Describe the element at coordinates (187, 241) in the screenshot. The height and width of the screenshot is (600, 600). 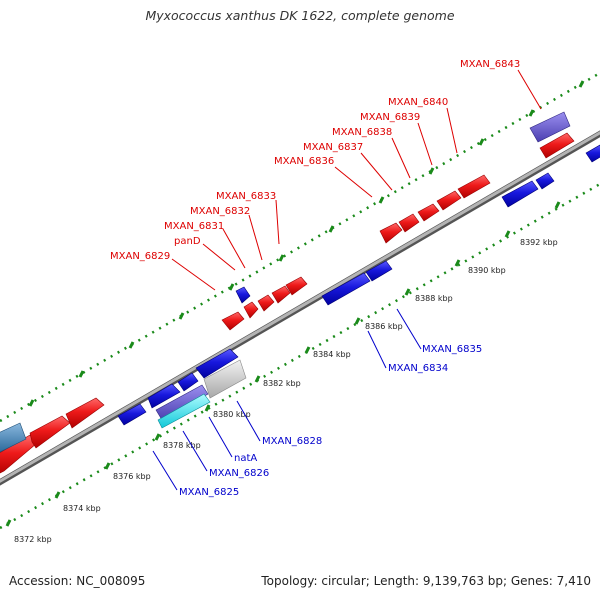
I see `gene-label-forward: panD` at that location.